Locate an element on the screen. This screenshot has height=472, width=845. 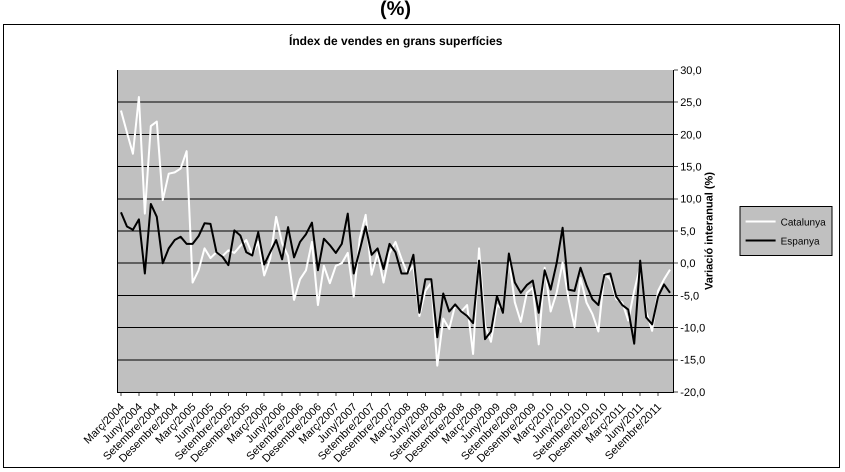
y-tick-label: -15,0 is located at coordinates (693, 360).